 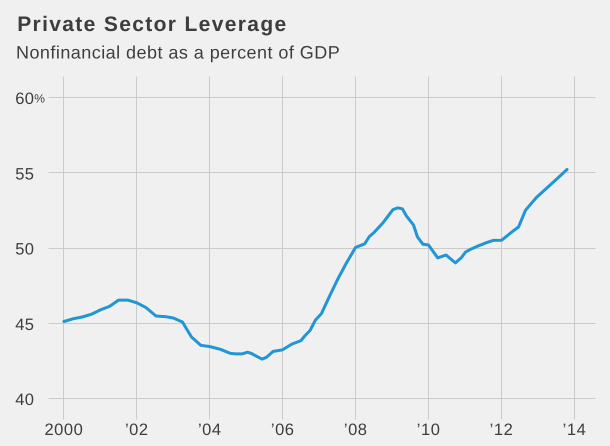 What do you see at coordinates (210, 430) in the screenshot?
I see `svg-text: ’04` at bounding box center [210, 430].